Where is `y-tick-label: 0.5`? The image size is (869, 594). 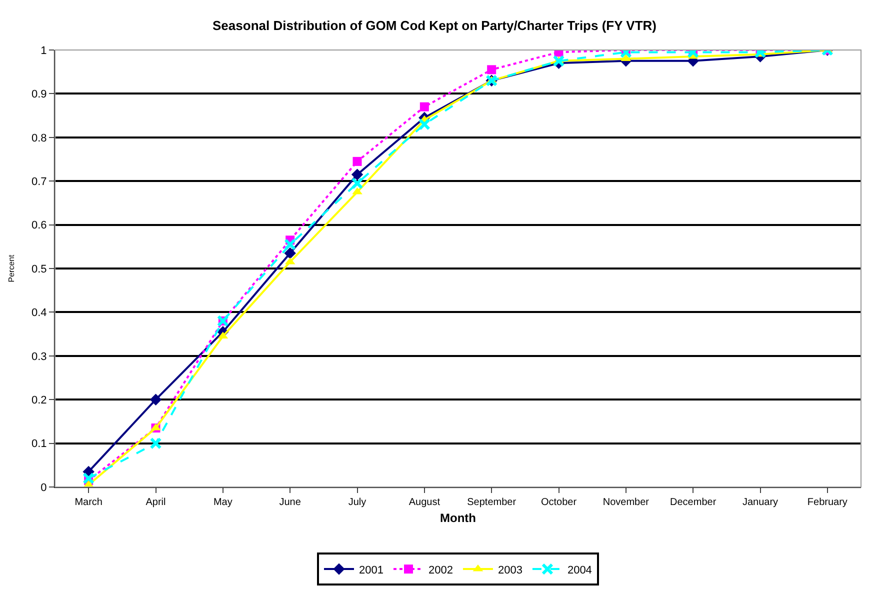 y-tick-label: 0.5 is located at coordinates (39, 269).